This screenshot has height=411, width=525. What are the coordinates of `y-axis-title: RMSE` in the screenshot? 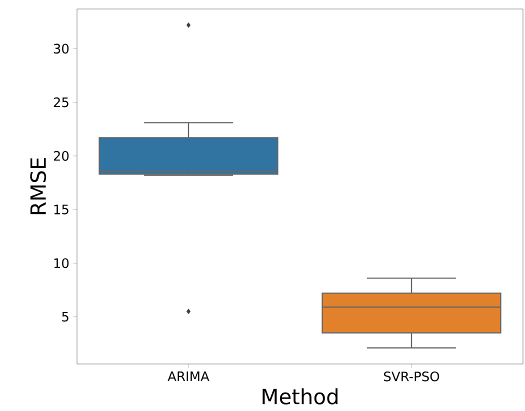 It's located at (38, 186).